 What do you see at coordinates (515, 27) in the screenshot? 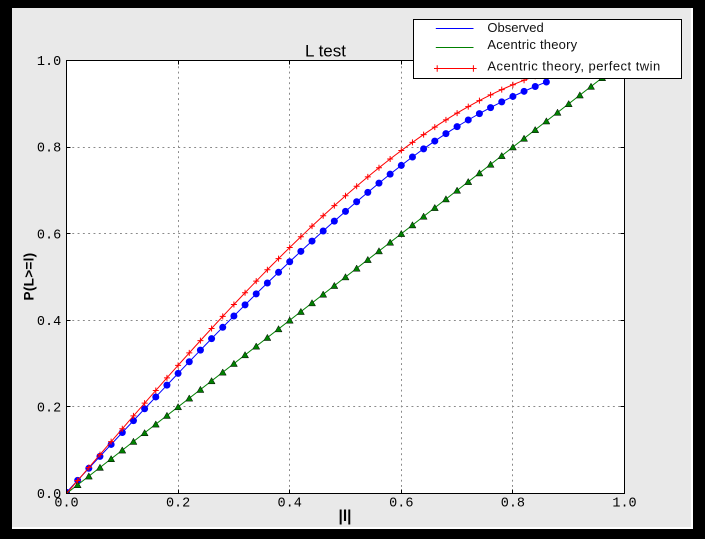
I see `svg-text: Observed` at bounding box center [515, 27].